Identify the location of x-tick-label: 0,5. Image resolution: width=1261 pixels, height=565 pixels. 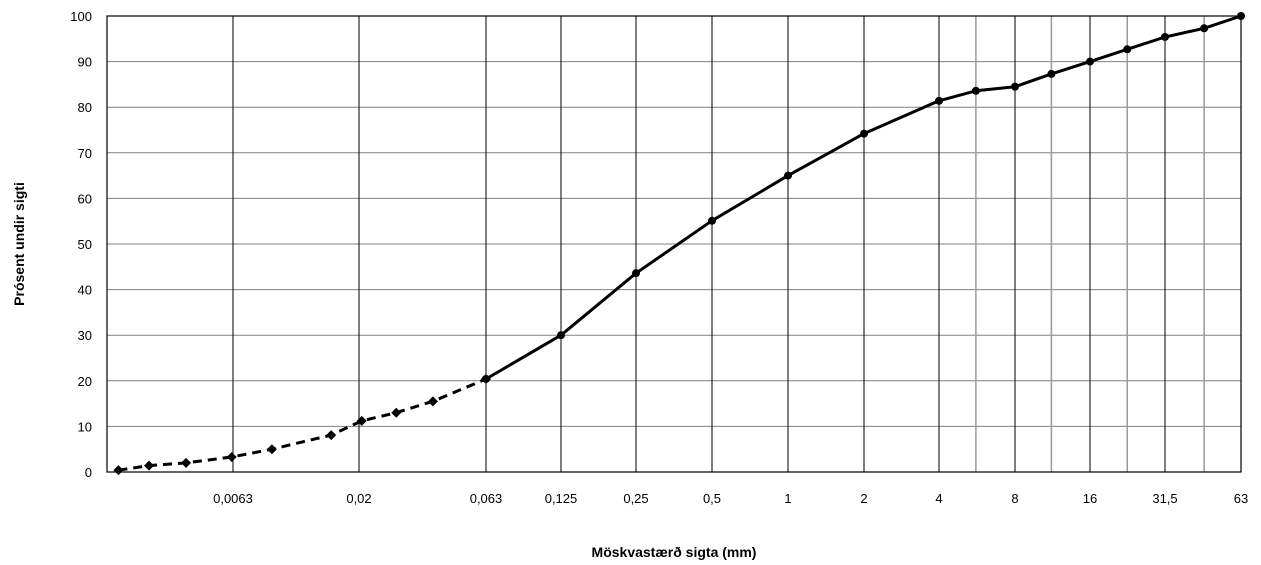
(712, 498).